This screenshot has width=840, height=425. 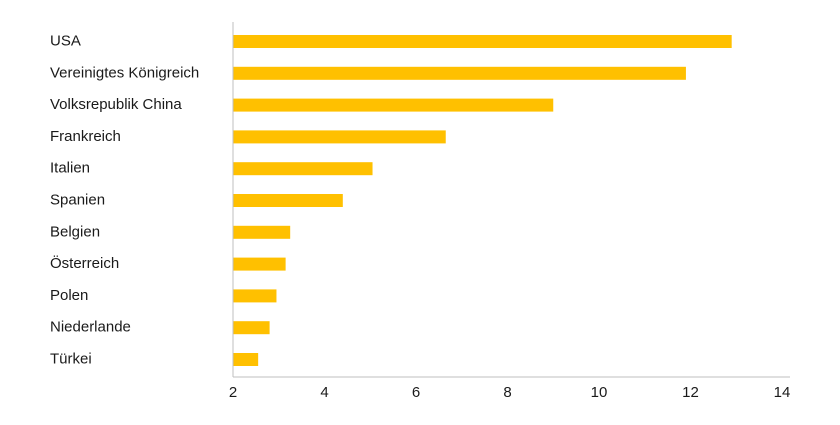 What do you see at coordinates (393, 105) in the screenshot?
I see `bar-volksrepublik-china` at bounding box center [393, 105].